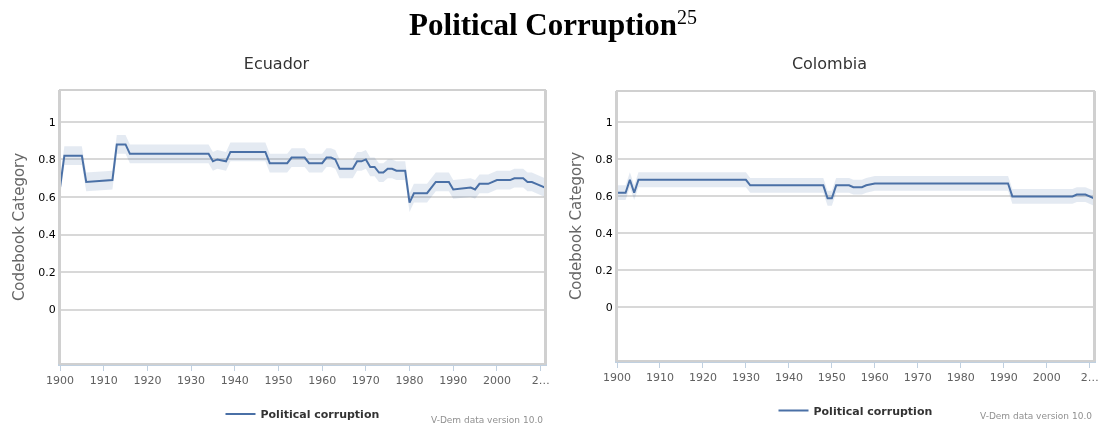 The width and height of the screenshot is (1106, 437). Describe the element at coordinates (829, 63) in the screenshot. I see `chart-title: Colombia` at that location.